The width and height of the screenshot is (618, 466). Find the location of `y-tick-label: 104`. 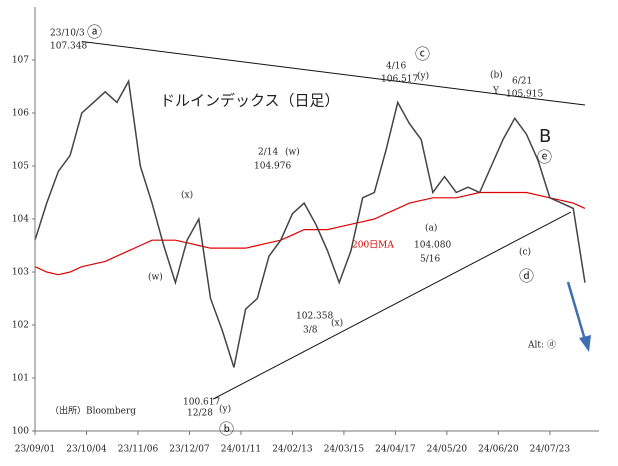

y-tick-label: 104 is located at coordinates (20, 220).